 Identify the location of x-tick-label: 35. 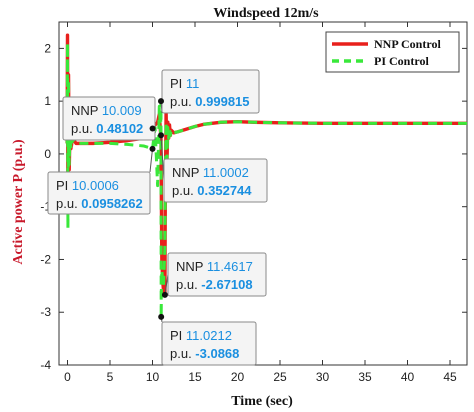
(365, 377).